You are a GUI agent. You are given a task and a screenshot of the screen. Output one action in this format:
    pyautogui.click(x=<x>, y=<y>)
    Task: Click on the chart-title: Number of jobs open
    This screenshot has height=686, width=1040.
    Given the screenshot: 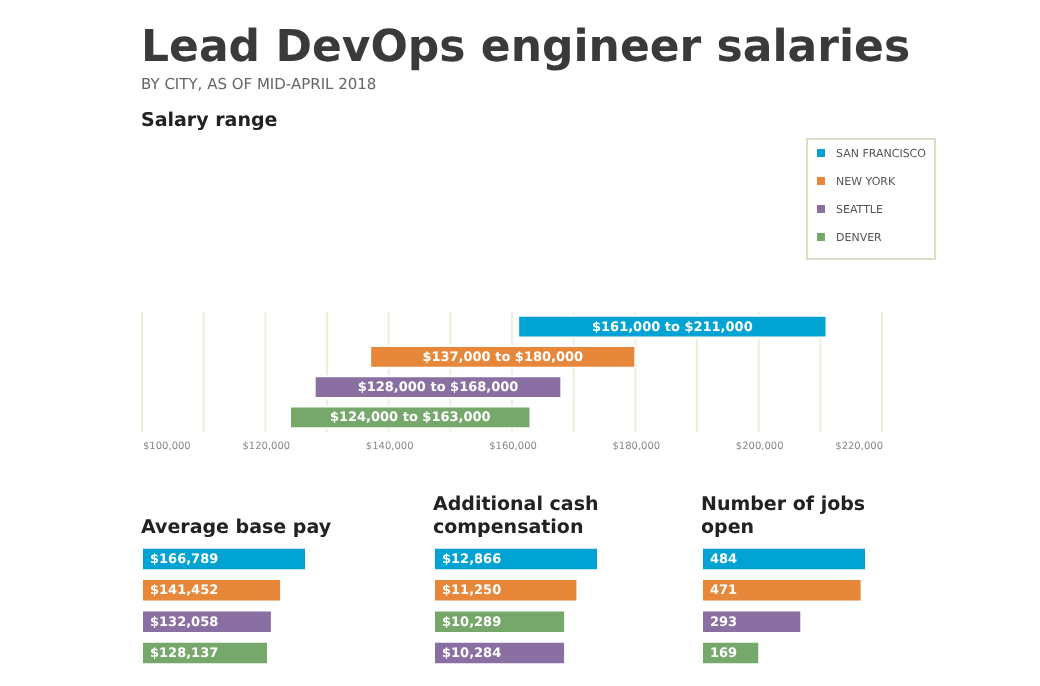 What is the action you would take?
    pyautogui.click(x=783, y=516)
    